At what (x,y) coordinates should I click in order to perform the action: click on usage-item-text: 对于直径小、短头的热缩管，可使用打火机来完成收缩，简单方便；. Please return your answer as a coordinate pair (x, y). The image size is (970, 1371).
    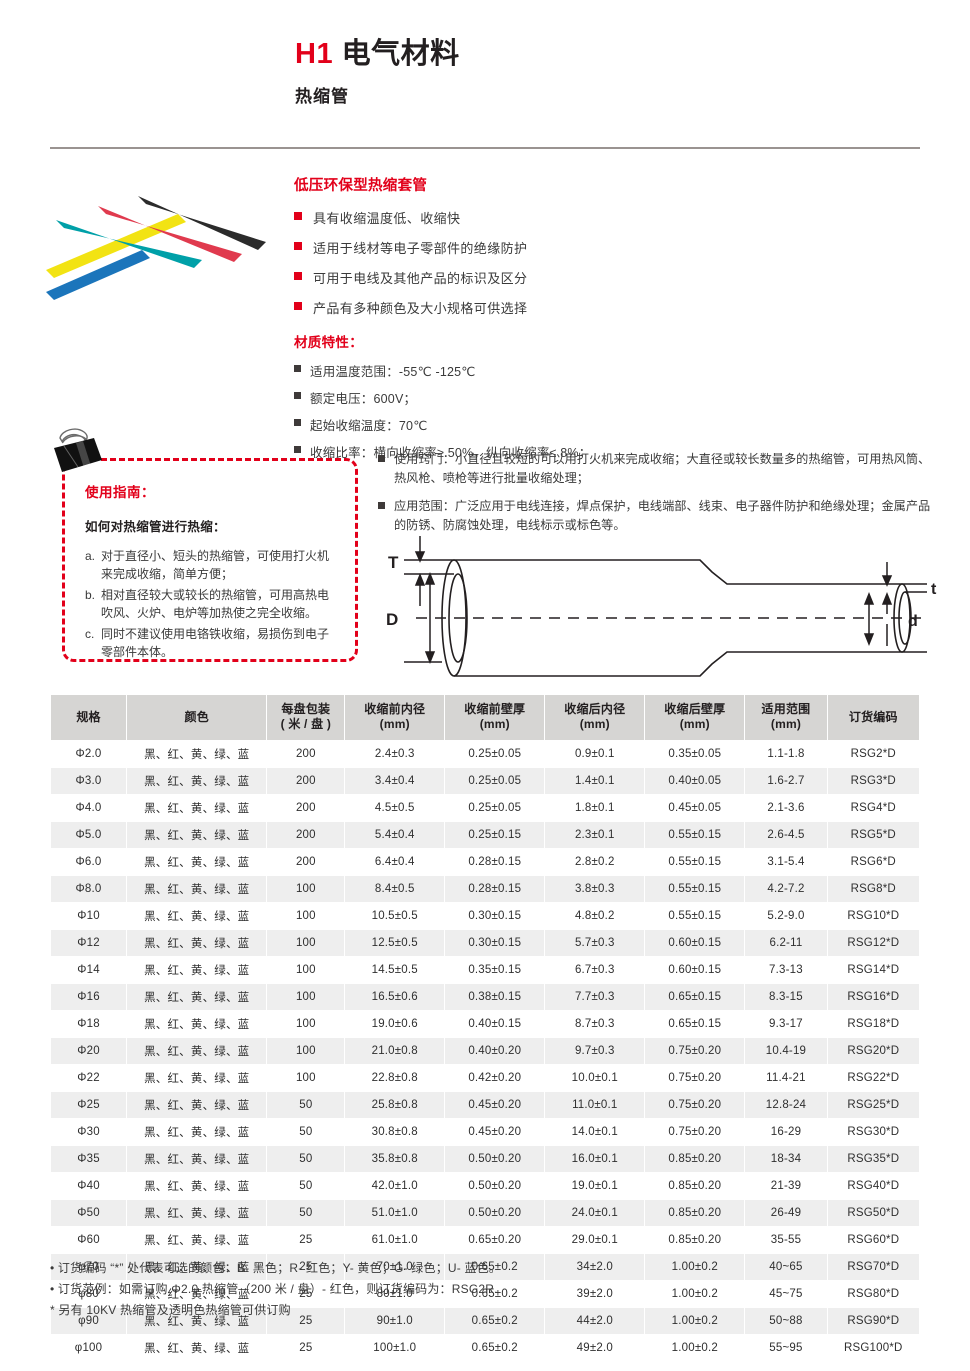
    Looking at the image, I should click on (215, 565).